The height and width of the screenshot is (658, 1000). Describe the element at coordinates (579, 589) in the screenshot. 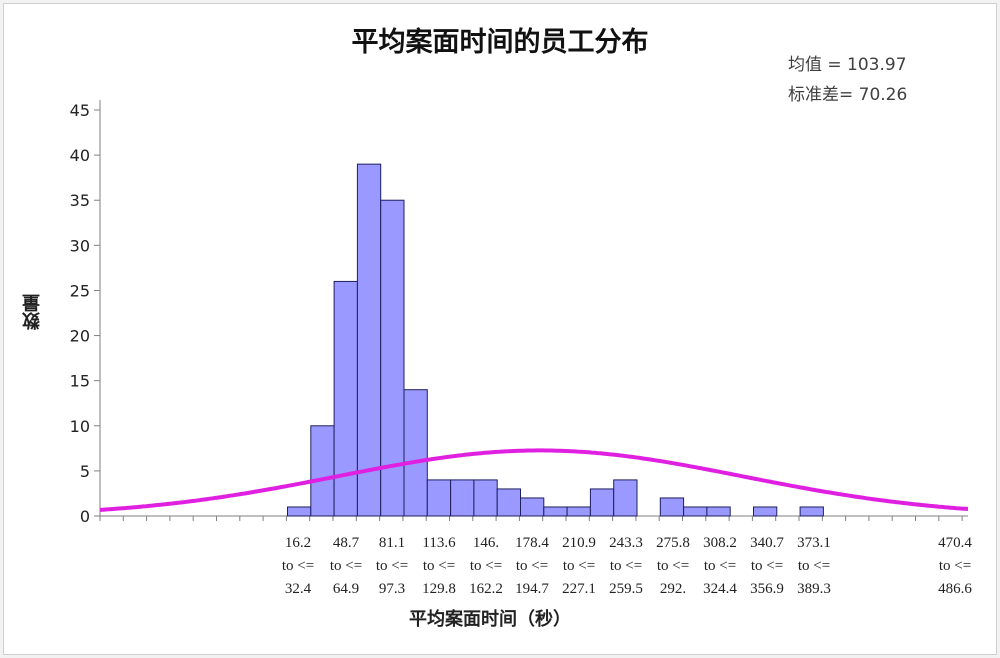

I see `x-tick-label-to: 227.1` at that location.